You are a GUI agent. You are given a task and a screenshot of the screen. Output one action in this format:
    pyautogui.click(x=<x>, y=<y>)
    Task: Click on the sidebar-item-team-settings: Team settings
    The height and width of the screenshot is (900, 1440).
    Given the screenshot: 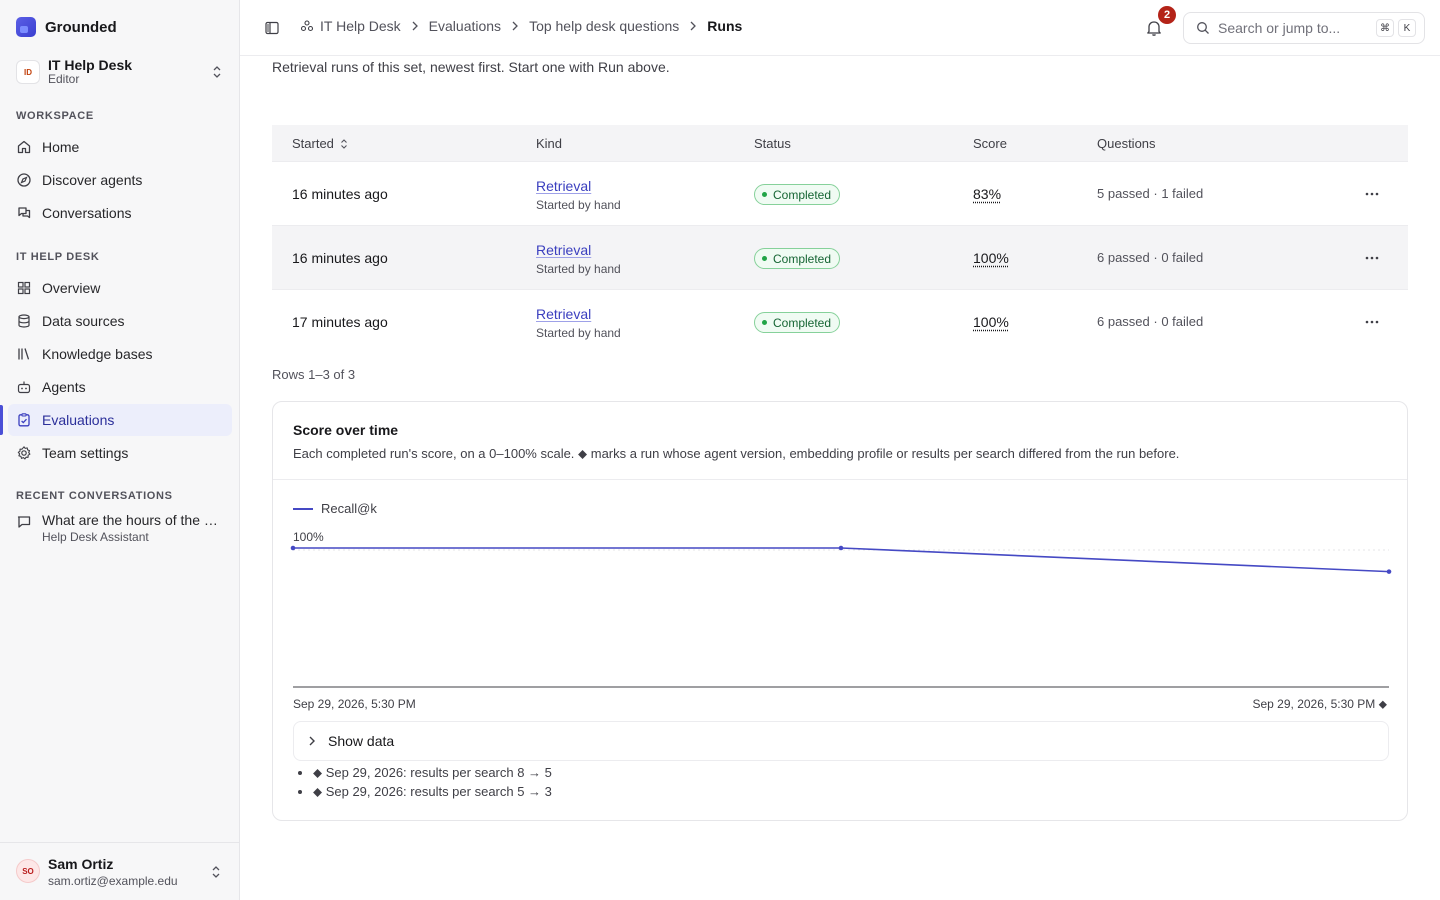 What is the action you would take?
    pyautogui.click(x=120, y=453)
    